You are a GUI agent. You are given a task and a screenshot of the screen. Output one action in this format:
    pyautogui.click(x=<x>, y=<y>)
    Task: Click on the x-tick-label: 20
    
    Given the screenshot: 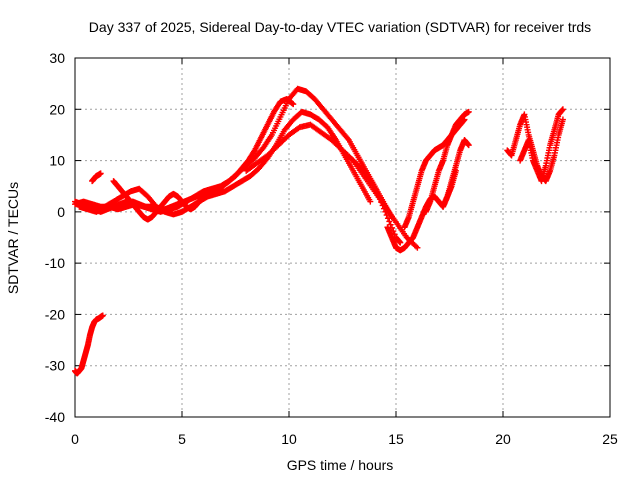 What is the action you would take?
    pyautogui.click(x=503, y=439)
    